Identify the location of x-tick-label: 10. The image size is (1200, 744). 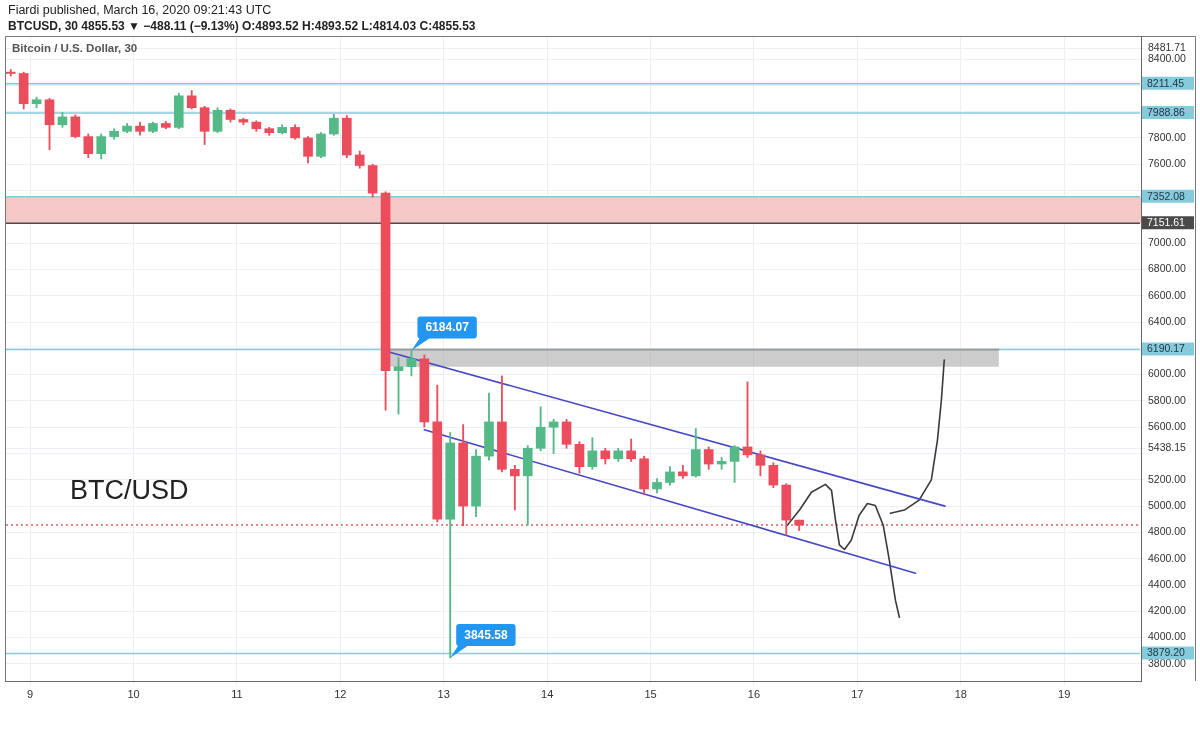
(133, 693).